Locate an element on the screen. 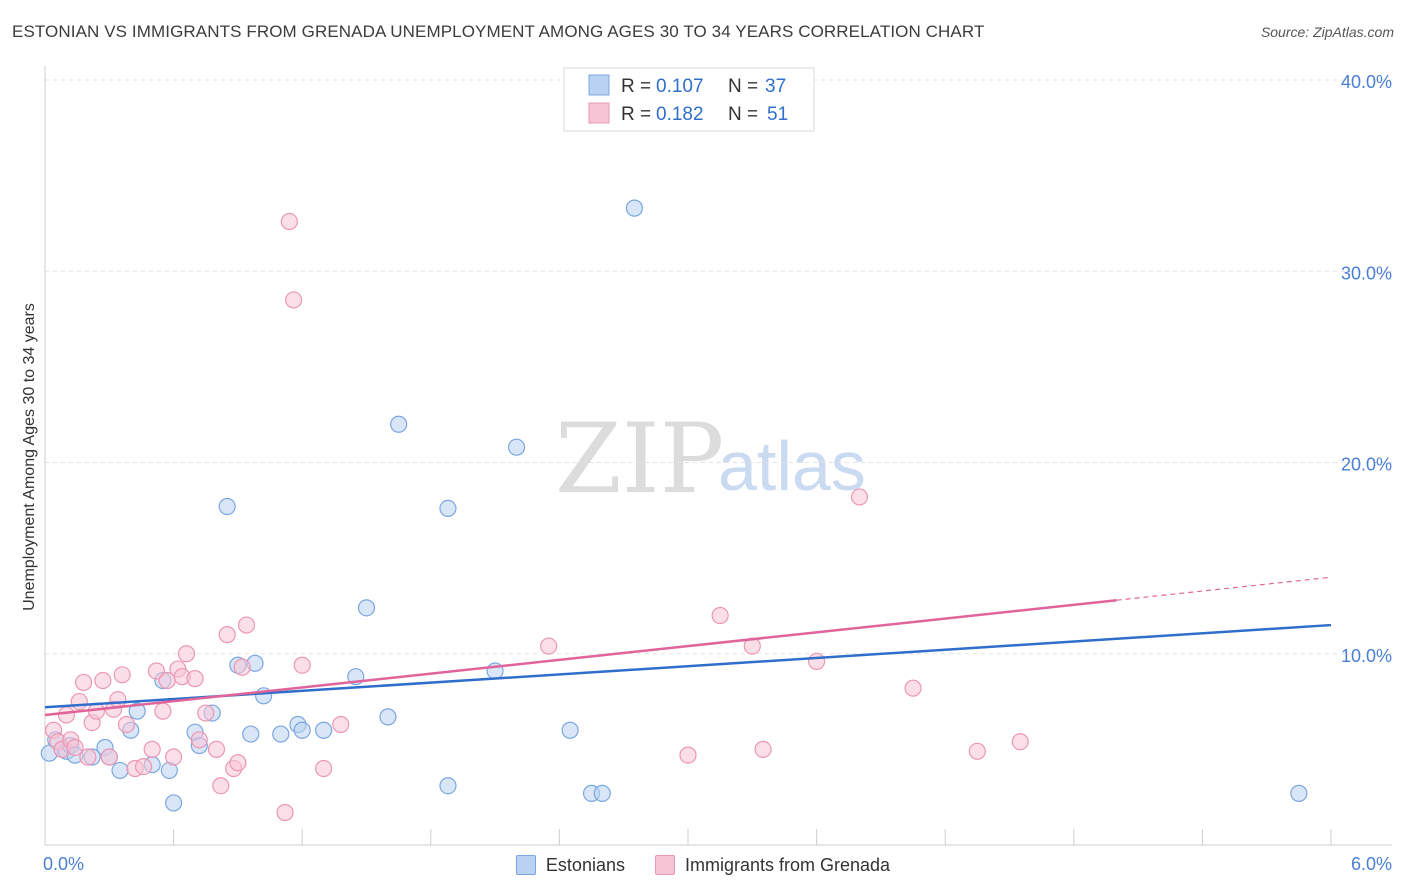 This screenshot has width=1406, height=892. legend-n-label-0: N = is located at coordinates (743, 86).